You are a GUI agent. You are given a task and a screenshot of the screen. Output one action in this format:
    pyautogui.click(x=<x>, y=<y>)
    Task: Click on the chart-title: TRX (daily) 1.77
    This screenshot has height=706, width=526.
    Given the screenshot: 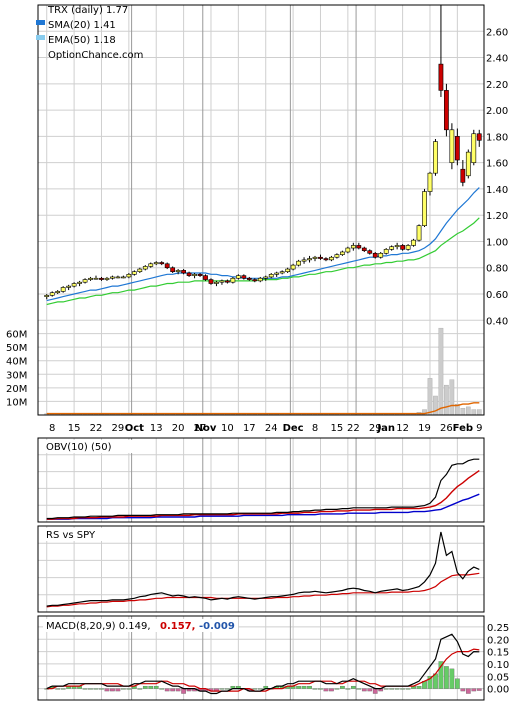 What is the action you would take?
    pyautogui.click(x=87, y=10)
    